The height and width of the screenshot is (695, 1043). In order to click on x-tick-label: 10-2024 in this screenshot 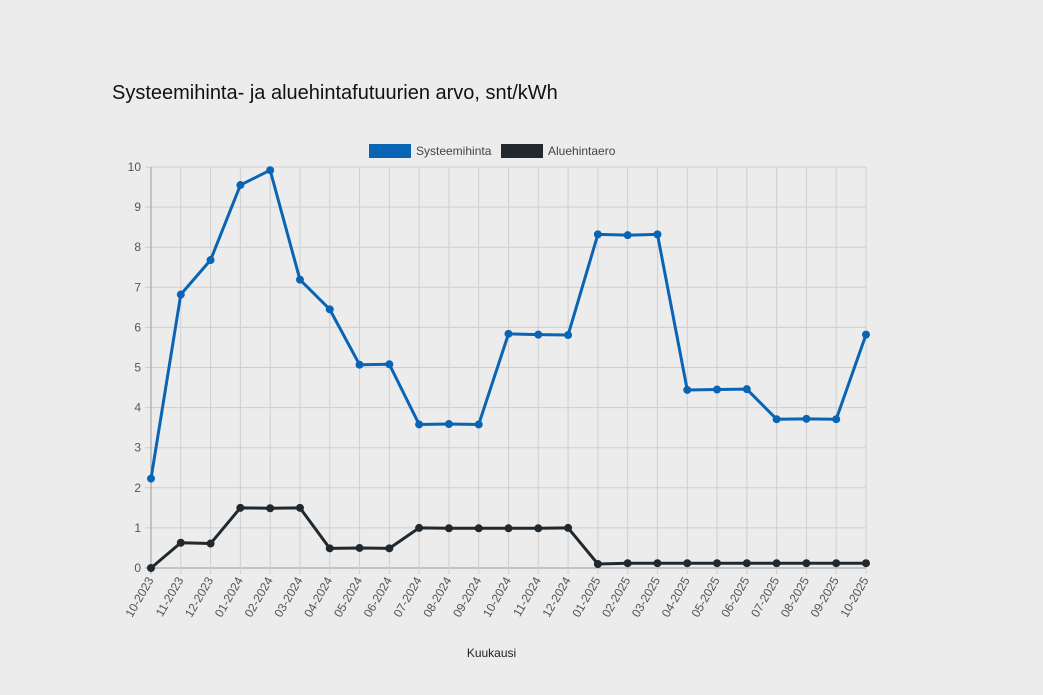, I will do `click(497, 596)`.